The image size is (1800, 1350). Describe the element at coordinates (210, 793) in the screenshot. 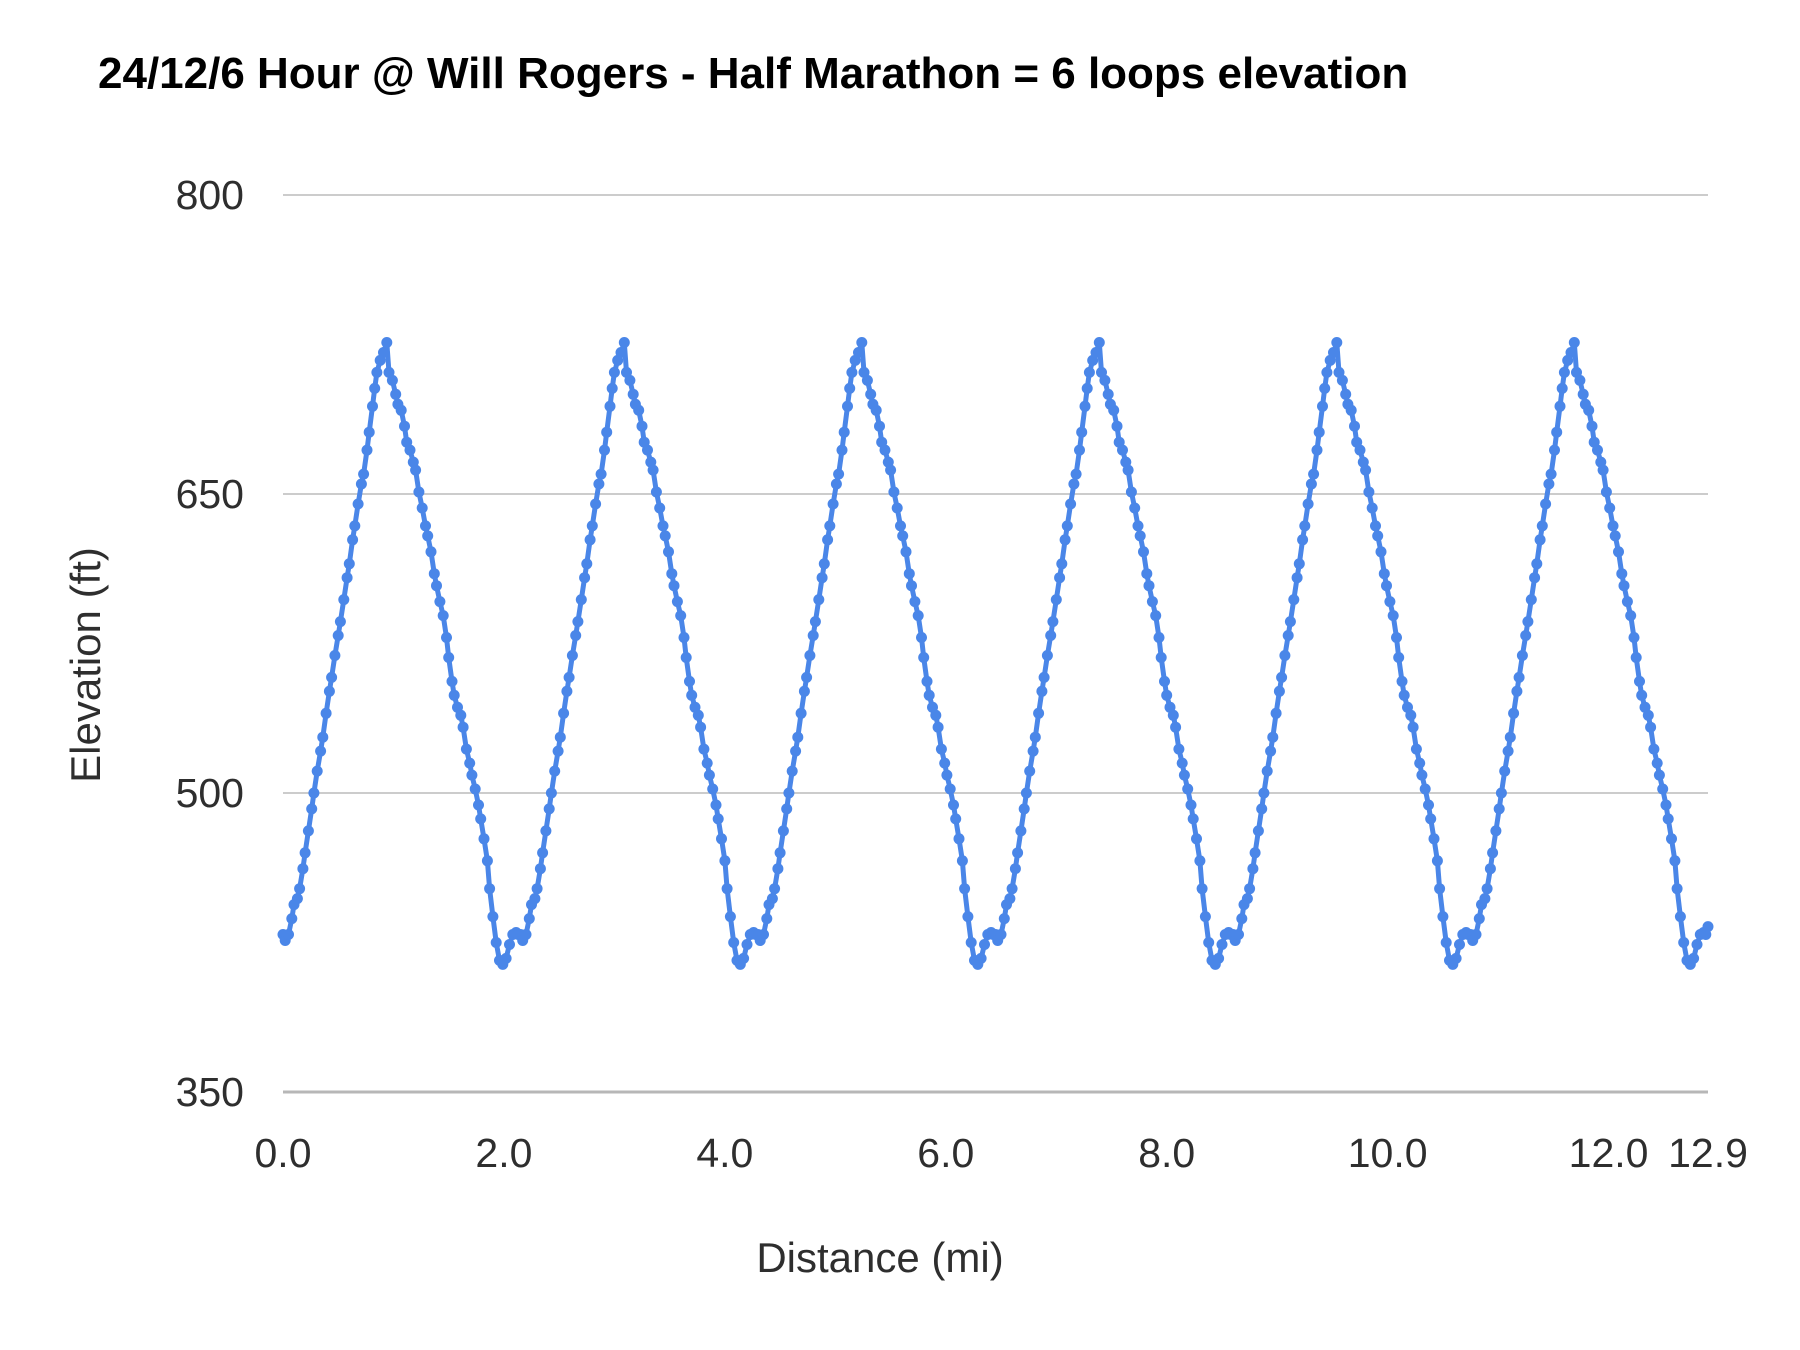

I see `y-tick-label-500: 500` at that location.